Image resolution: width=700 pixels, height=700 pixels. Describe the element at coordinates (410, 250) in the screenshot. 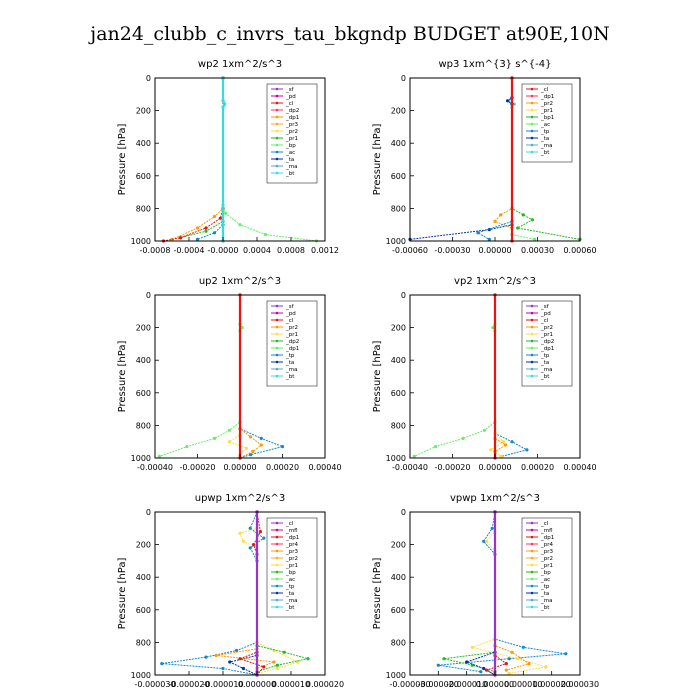

I see `x-tick-label: -0.00060` at that location.